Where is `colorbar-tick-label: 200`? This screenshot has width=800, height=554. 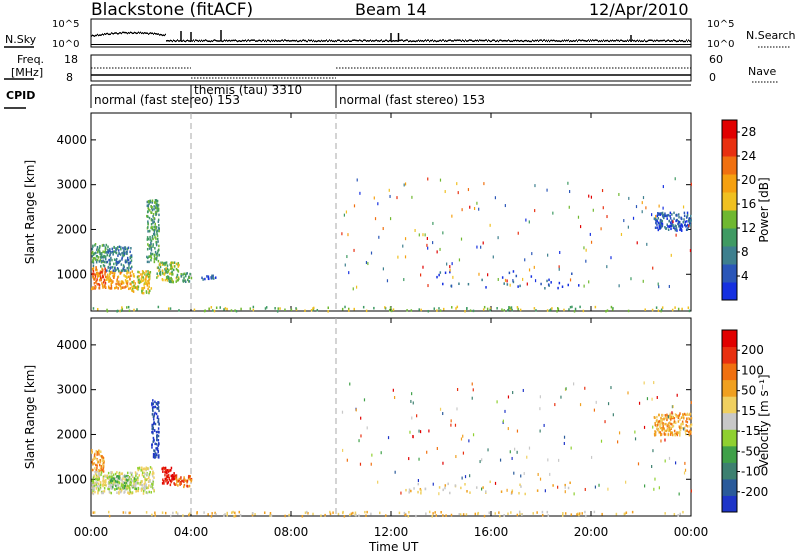 colorbar-tick-label: 200 is located at coordinates (752, 350).